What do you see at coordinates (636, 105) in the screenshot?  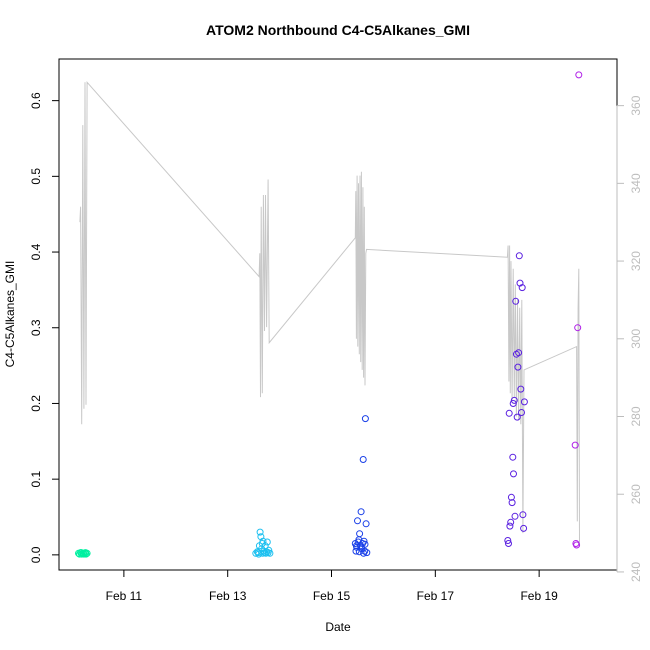 I see `y2-tick-label: 360` at bounding box center [636, 105].